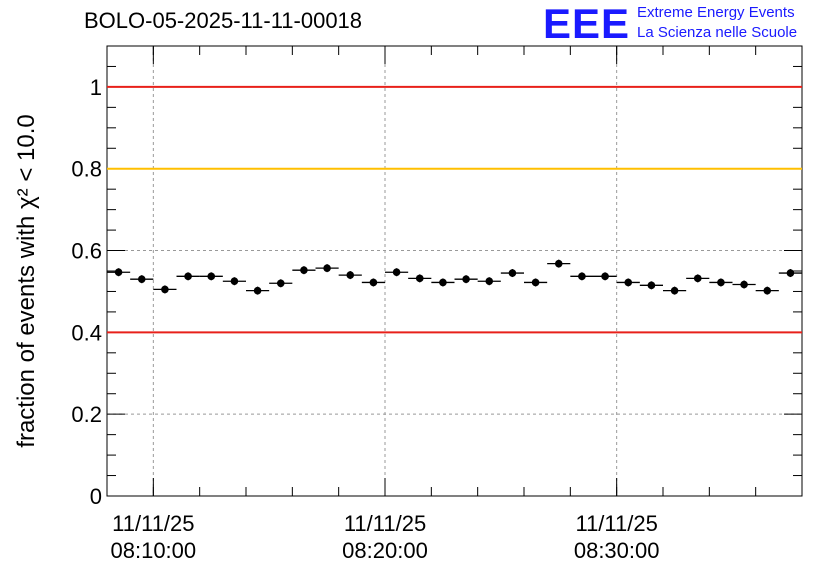 This screenshot has height=572, width=836. Describe the element at coordinates (86, 414) in the screenshot. I see `y-tick-label: 0.2` at that location.